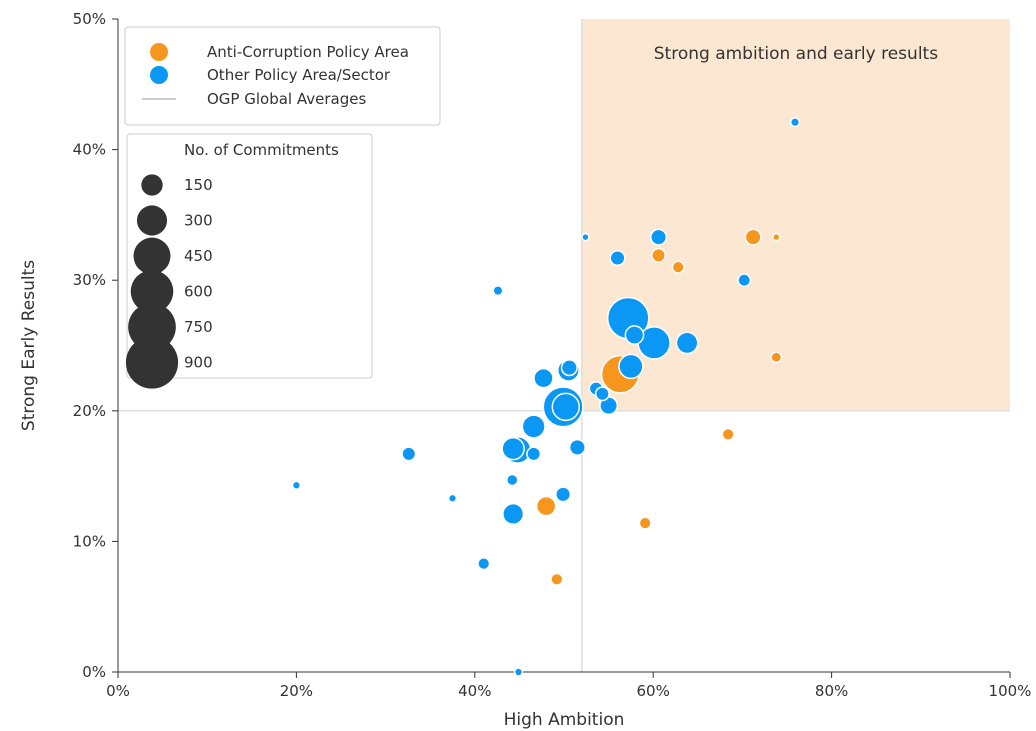  I want to click on y-tick-label: 40%, so click(89, 150).